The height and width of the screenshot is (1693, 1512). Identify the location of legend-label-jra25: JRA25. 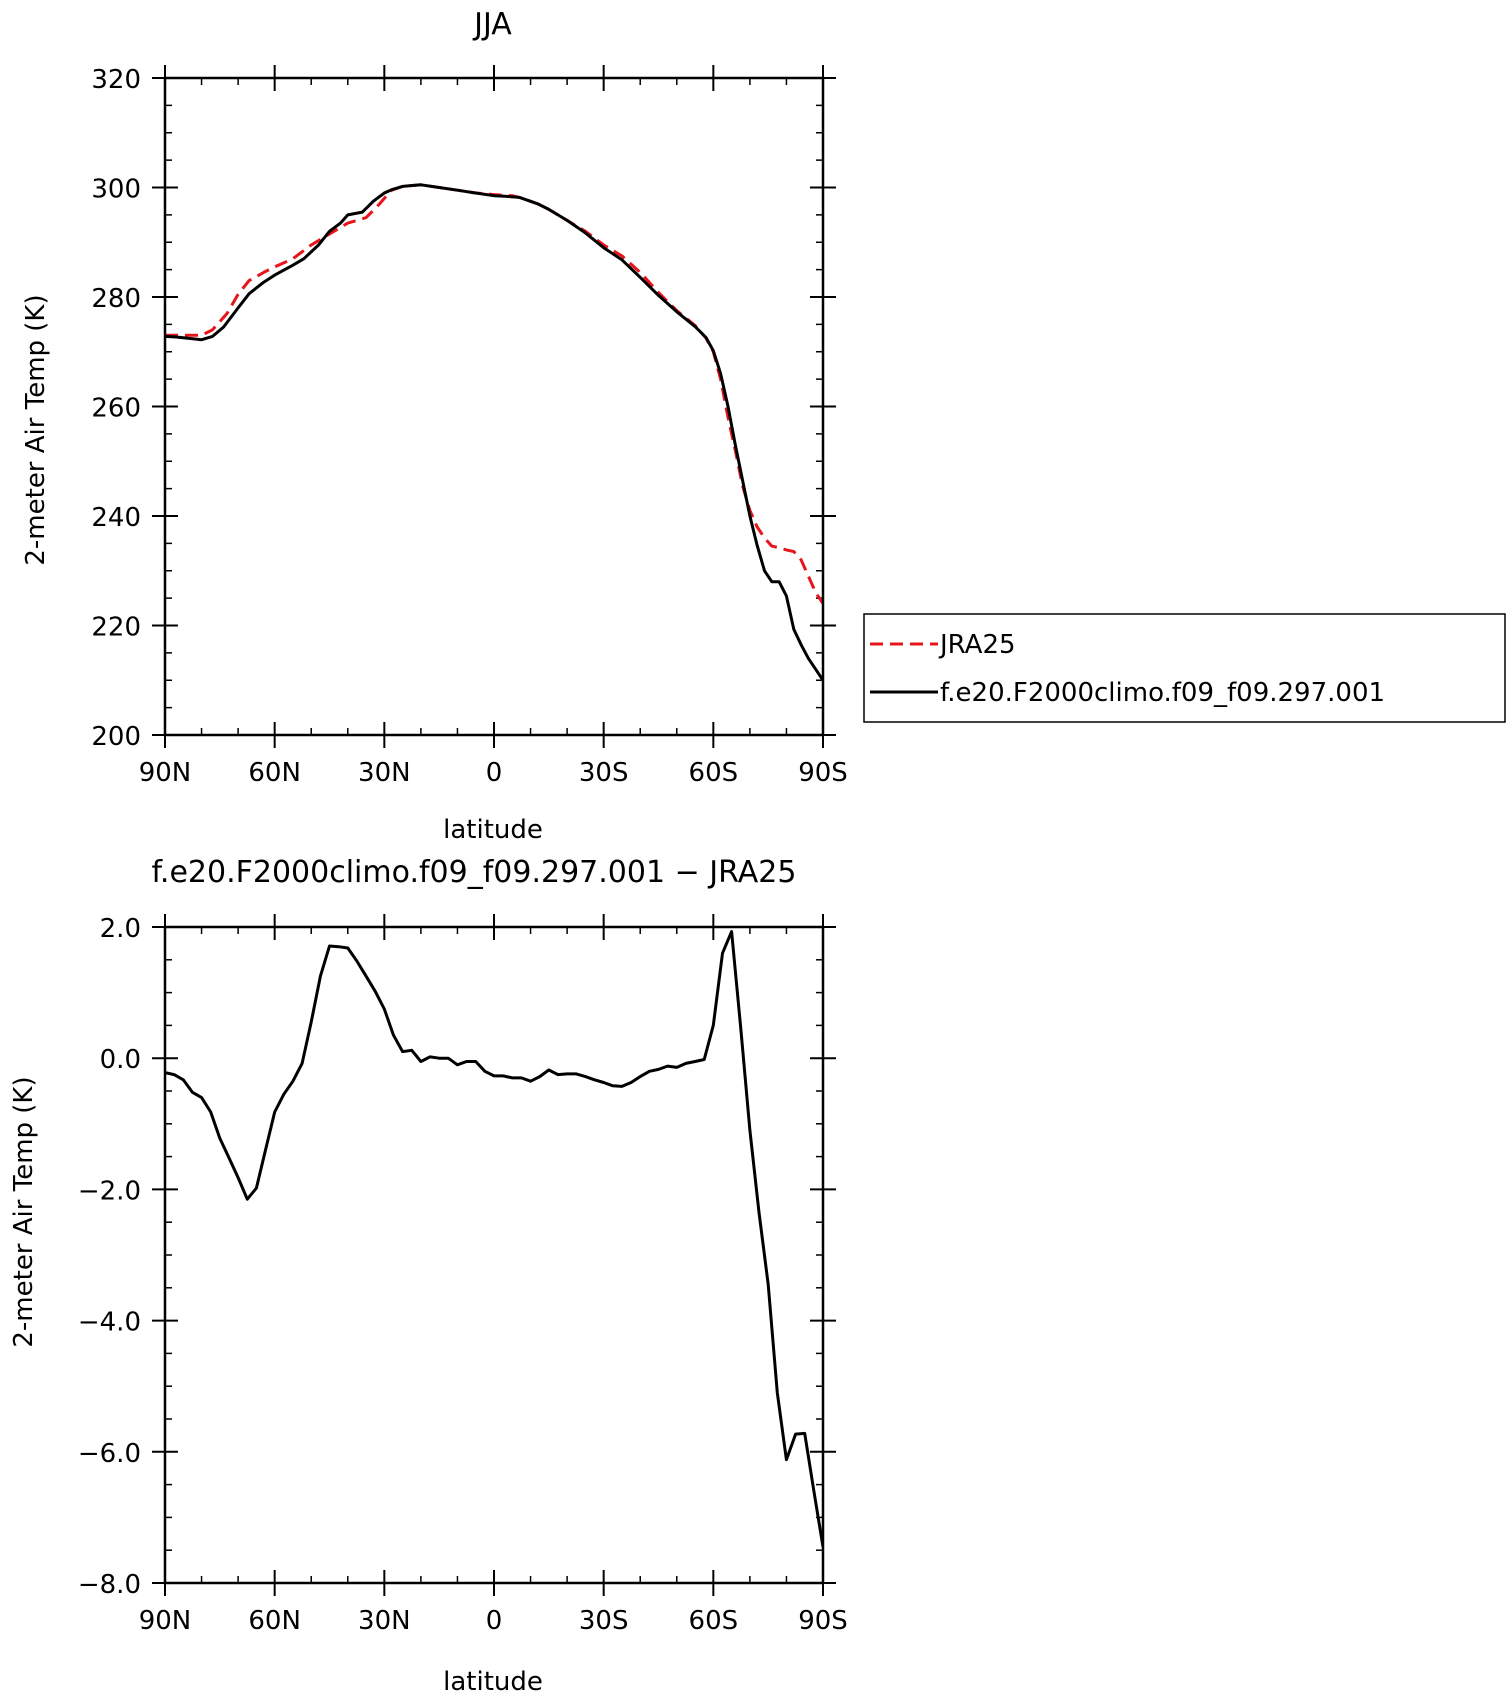
(977, 645).